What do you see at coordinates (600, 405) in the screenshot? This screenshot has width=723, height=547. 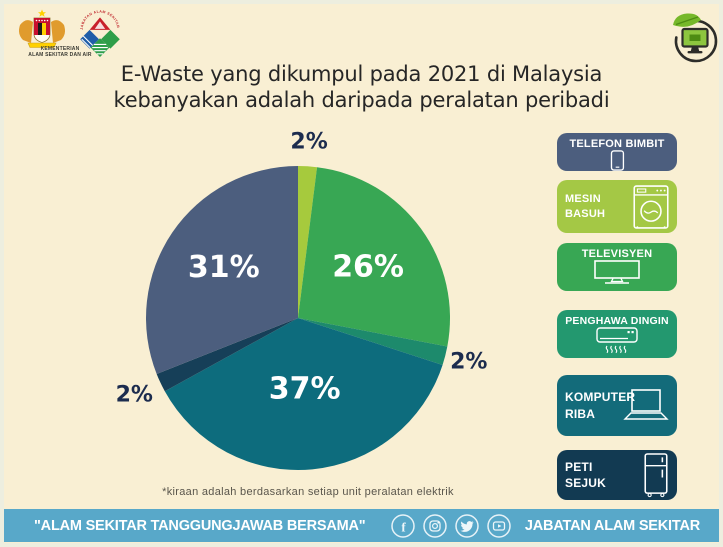 I see `legend-label-komputer-riba: KOMPUTER RIBA` at bounding box center [600, 405].